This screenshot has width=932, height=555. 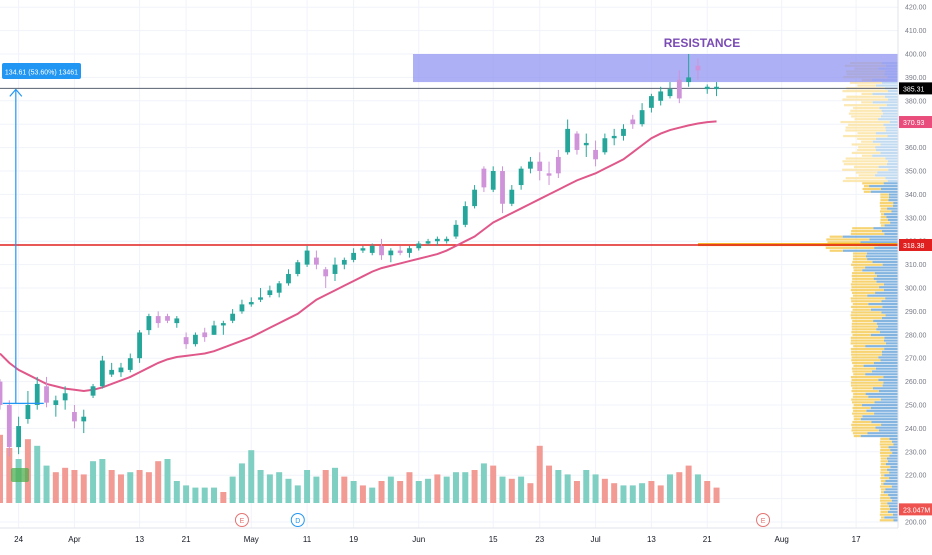 What do you see at coordinates (916, 218) in the screenshot?
I see `price-tick-label: 330.00` at bounding box center [916, 218].